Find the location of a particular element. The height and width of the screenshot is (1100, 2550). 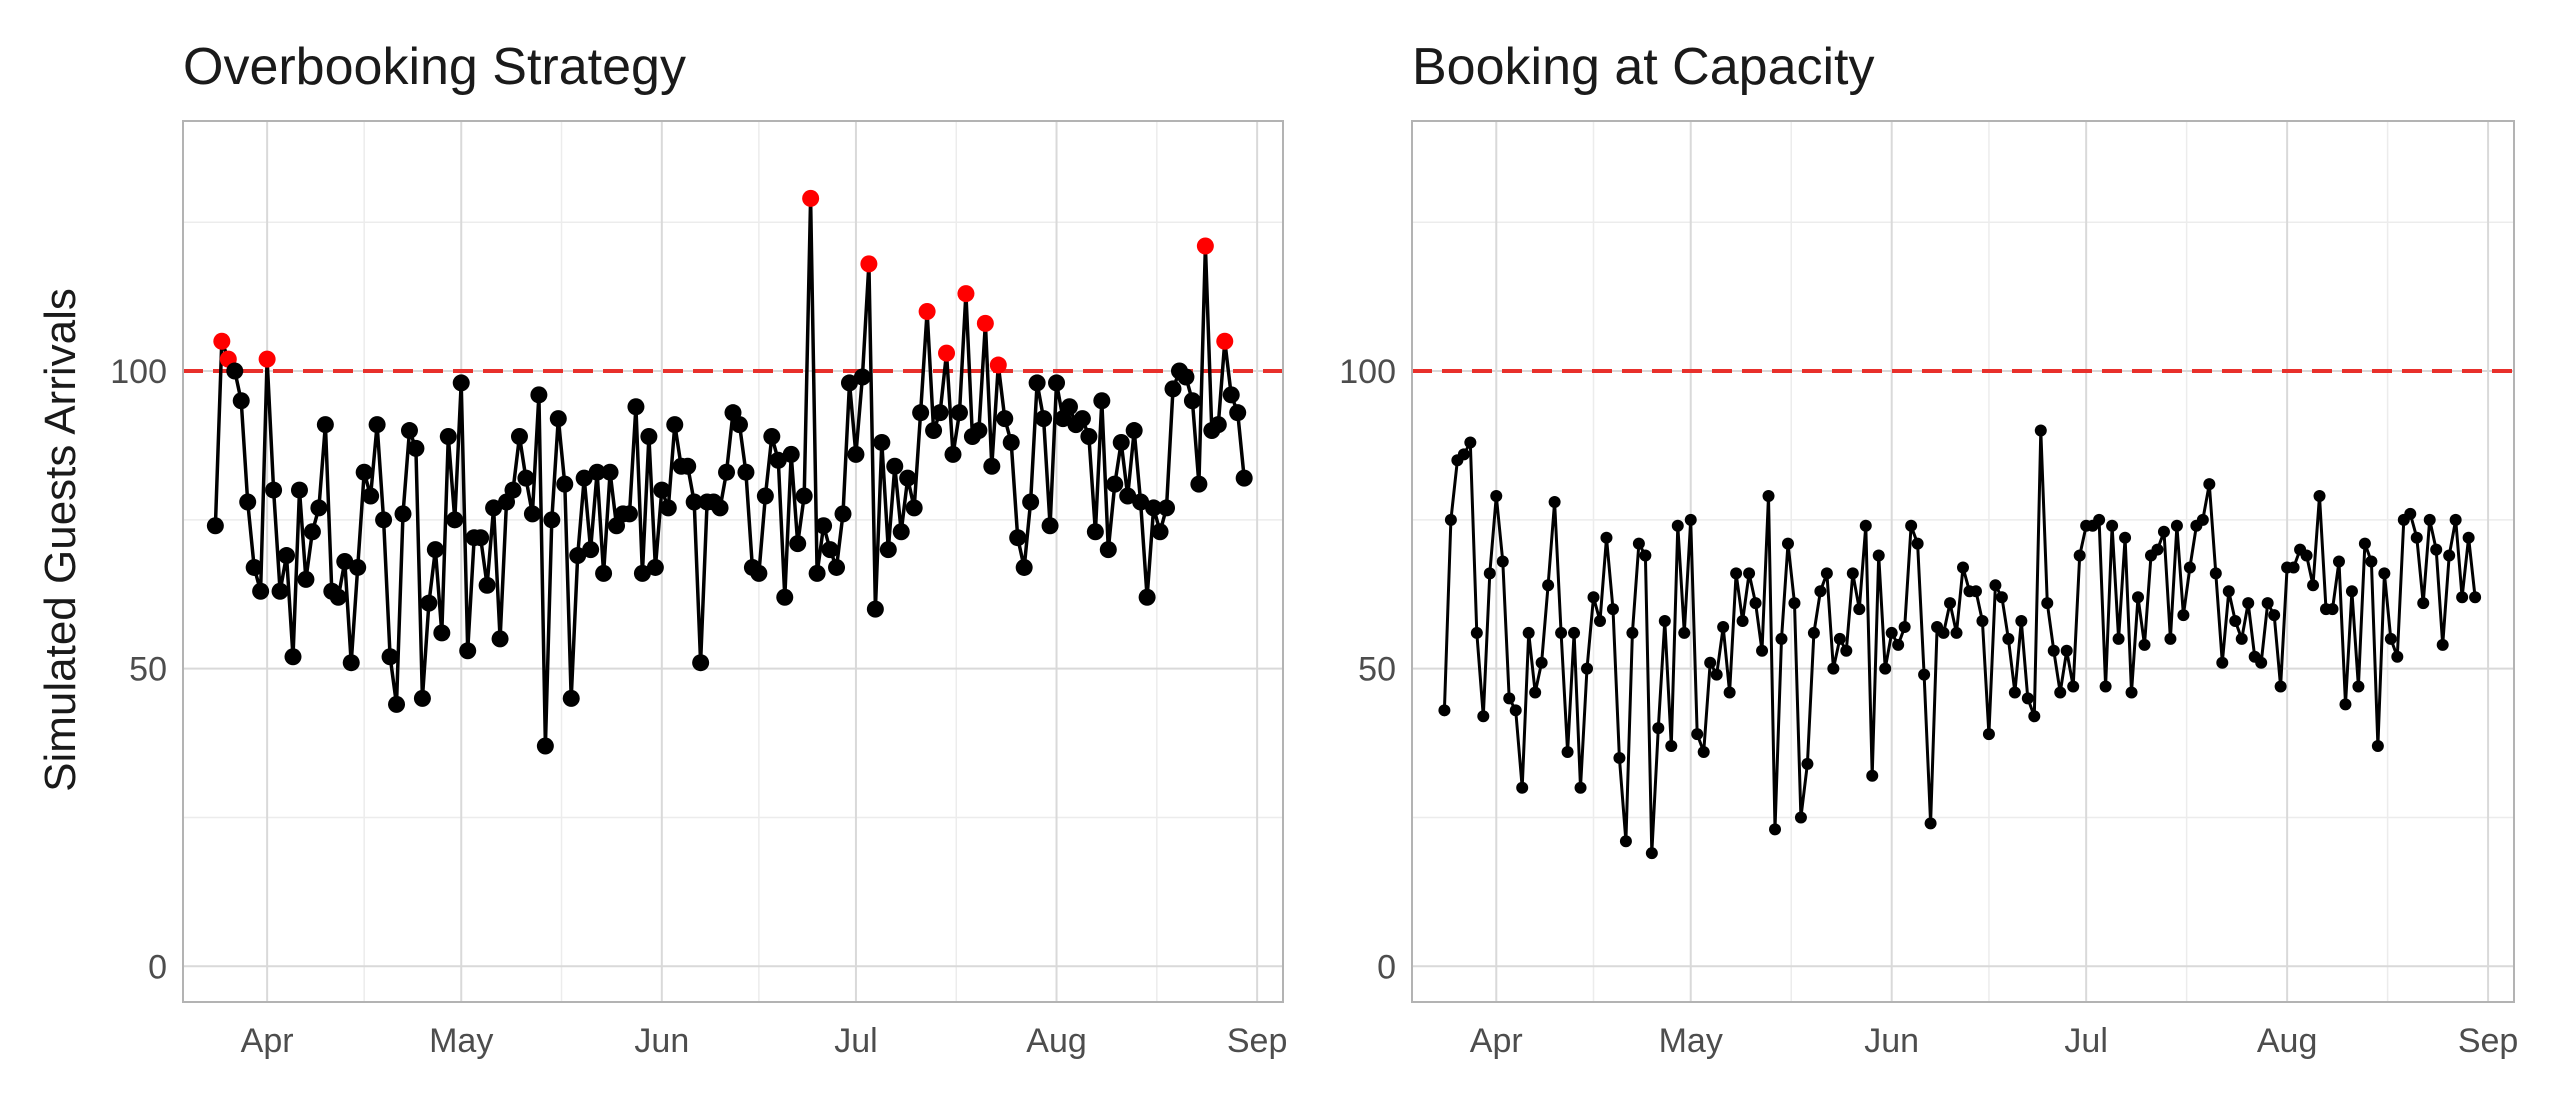

capacity-x-tick-label: May is located at coordinates (1691, 1041).